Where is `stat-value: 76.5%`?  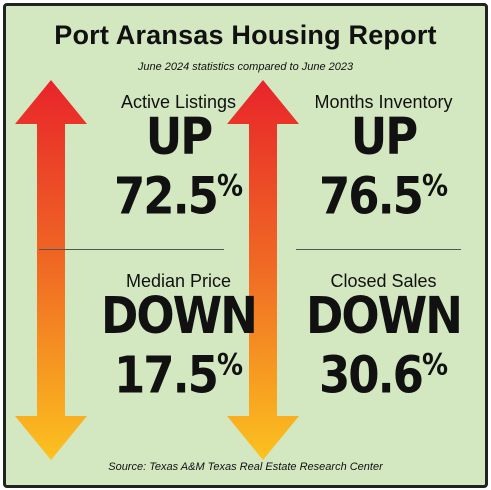
stat-value: 76.5% is located at coordinates (383, 196).